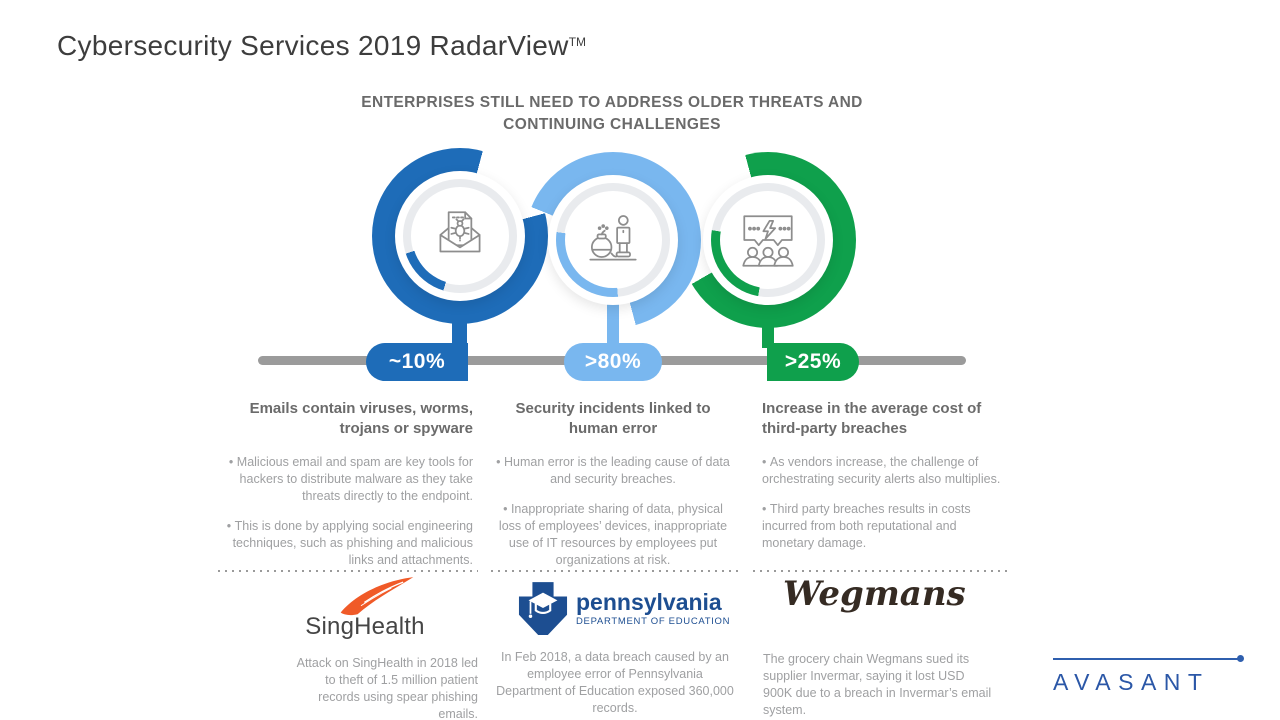  What do you see at coordinates (874, 594) in the screenshot?
I see `wegmans-logo: Wegmans` at bounding box center [874, 594].